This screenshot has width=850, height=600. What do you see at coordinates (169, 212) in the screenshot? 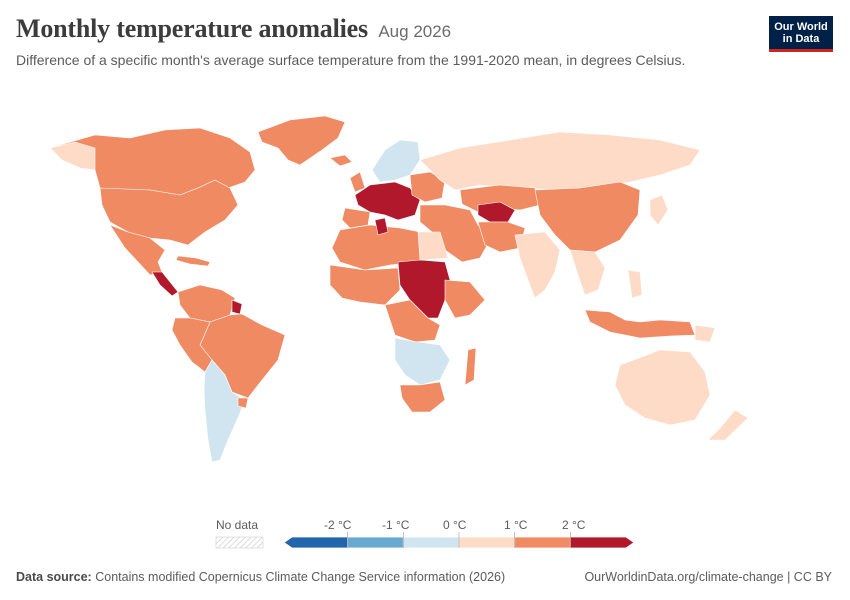
I see `region-usa` at bounding box center [169, 212].